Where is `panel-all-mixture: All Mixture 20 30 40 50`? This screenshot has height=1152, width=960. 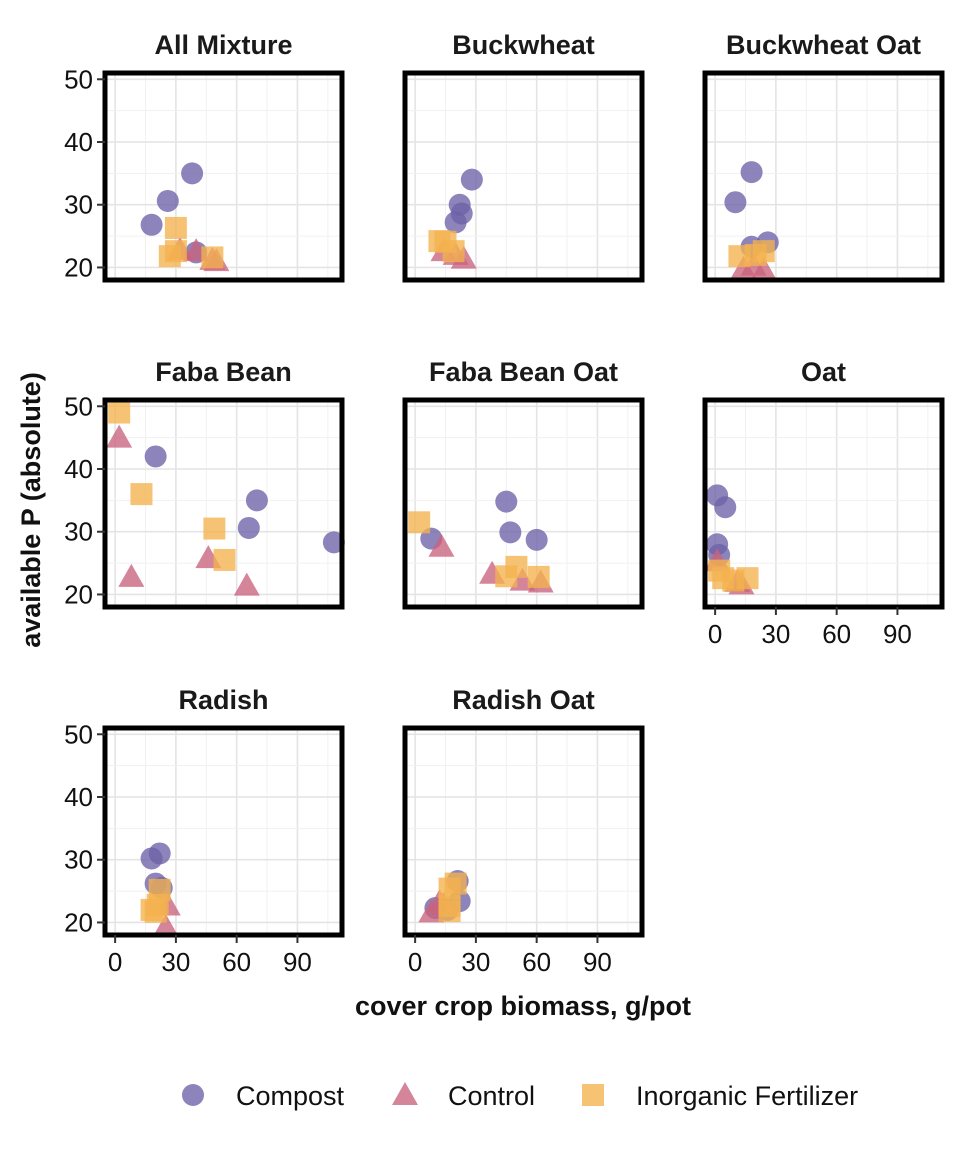 panel-all-mixture: All Mixture 20 30 40 50 is located at coordinates (204, 156).